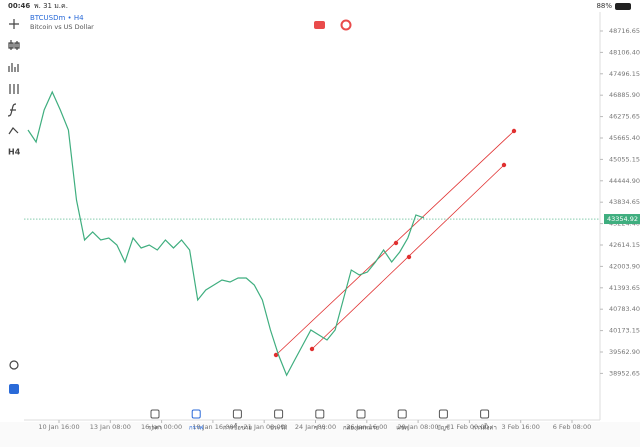 Image resolution: width=640 pixels, height=447 pixels. What do you see at coordinates (624, 288) in the screenshot?
I see `y-tick-label: 41393.65` at bounding box center [624, 288].